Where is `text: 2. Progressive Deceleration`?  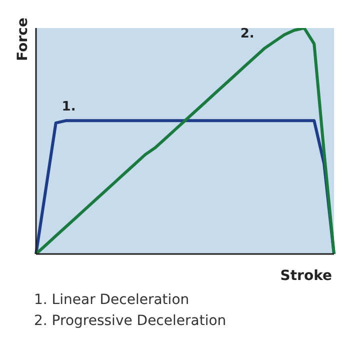
text: 2. Progressive Deceleration is located at coordinates (131, 321).